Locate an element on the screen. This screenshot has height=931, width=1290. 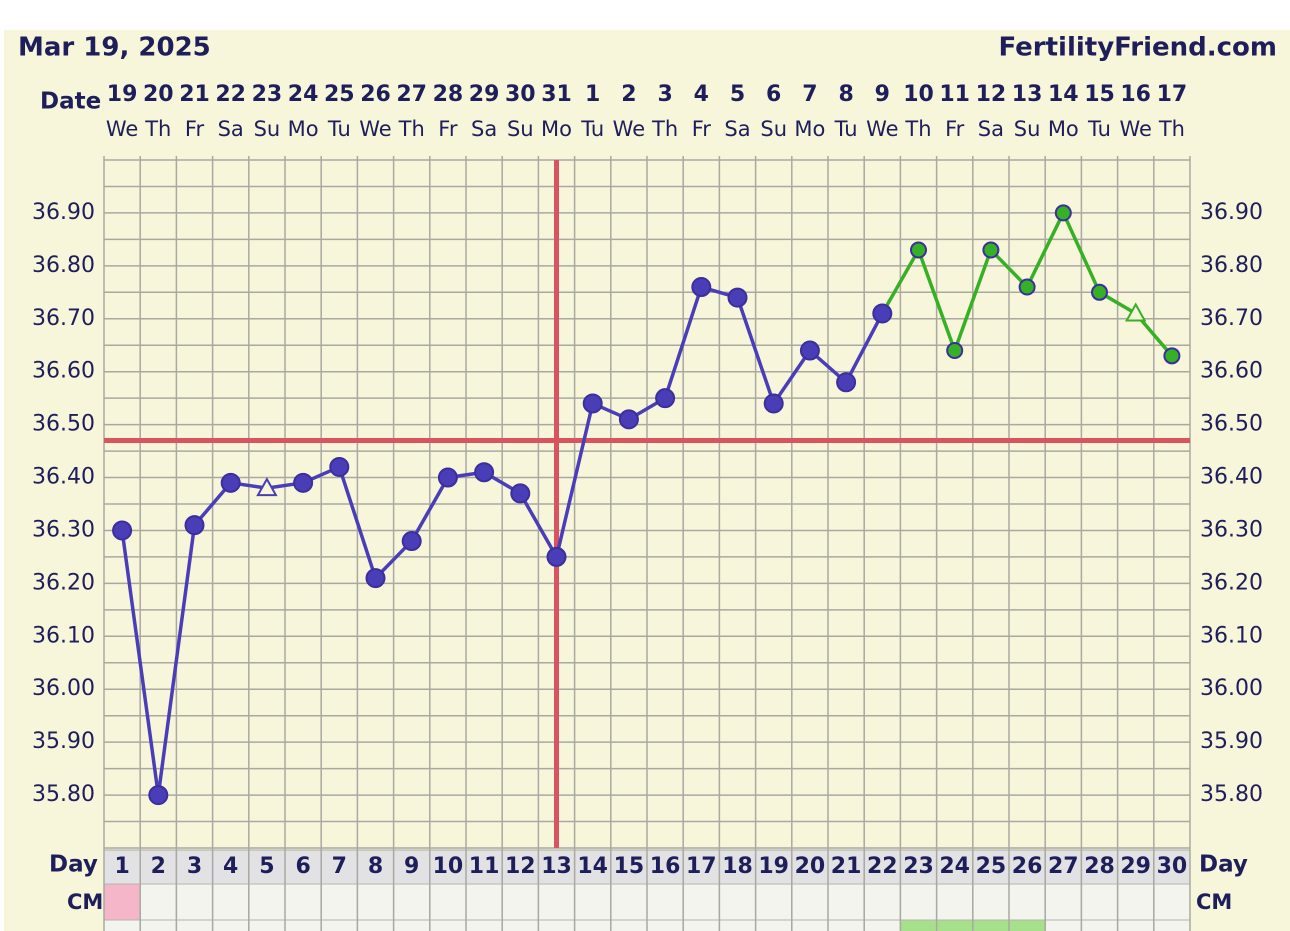
date-label: Date is located at coordinates (70, 102).